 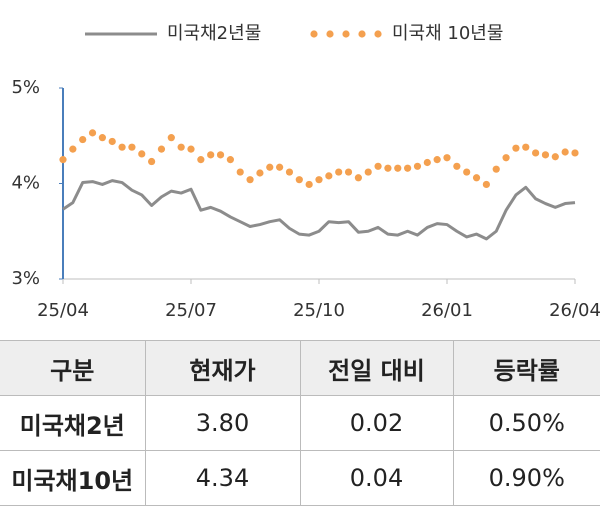 What do you see at coordinates (319, 310) in the screenshot?
I see `x-tick-label: 25/10` at bounding box center [319, 310].